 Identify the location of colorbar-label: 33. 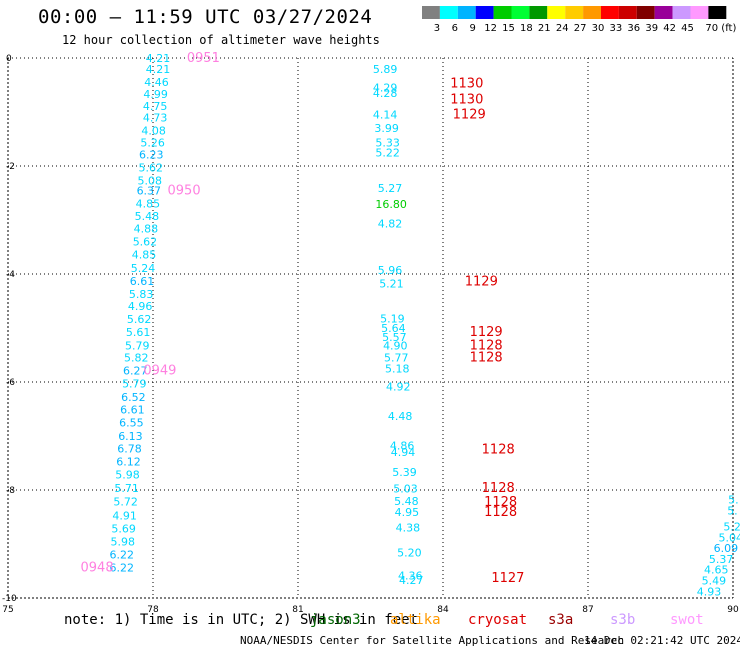
(616, 28).